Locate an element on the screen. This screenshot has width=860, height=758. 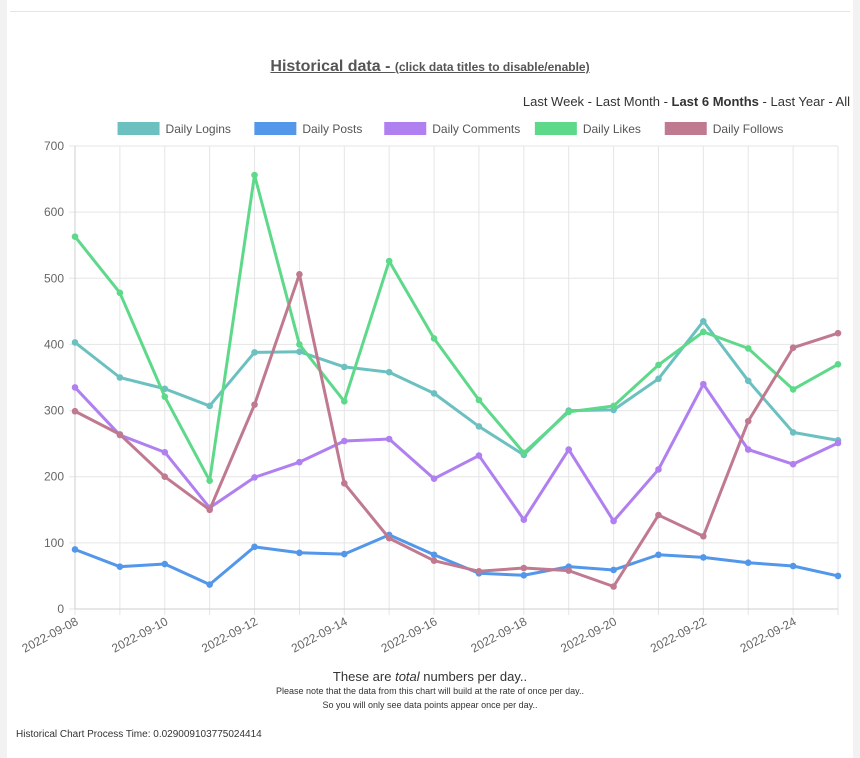
legend-item-daily-follows: Daily Follows is located at coordinates (724, 129).